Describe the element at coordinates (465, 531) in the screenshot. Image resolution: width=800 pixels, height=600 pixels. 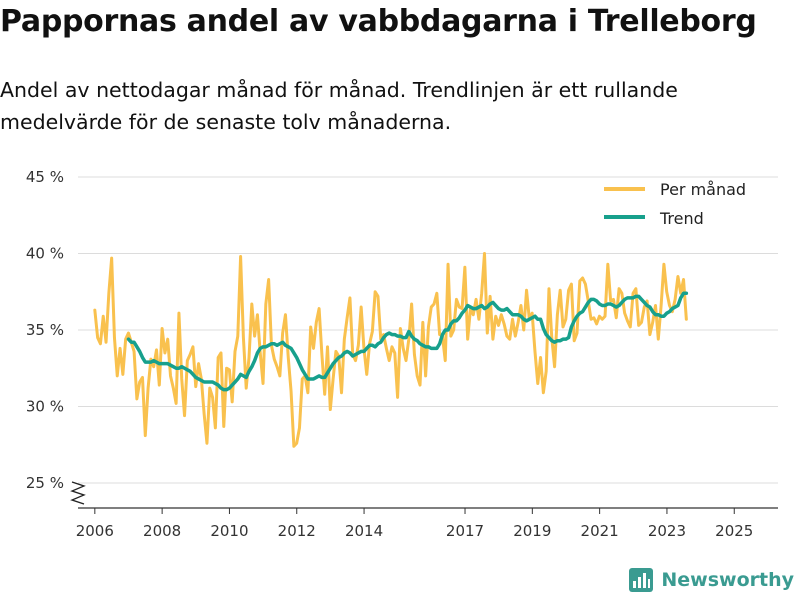
I see `x-tick-label-2017: 2017` at that location.